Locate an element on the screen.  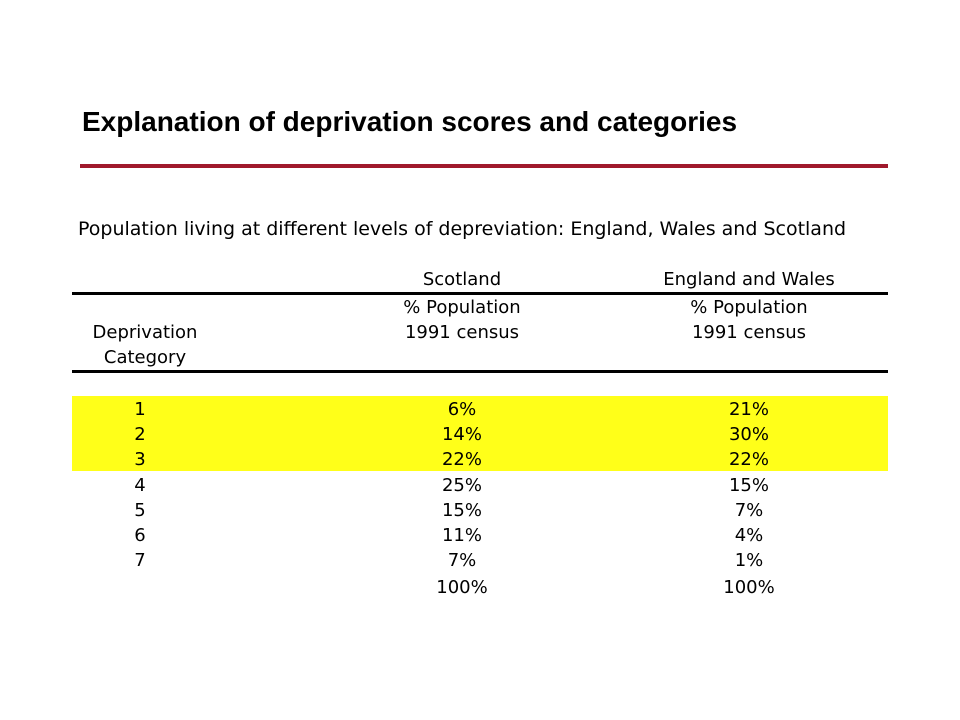
header-category-line2: Category is located at coordinates (145, 357).